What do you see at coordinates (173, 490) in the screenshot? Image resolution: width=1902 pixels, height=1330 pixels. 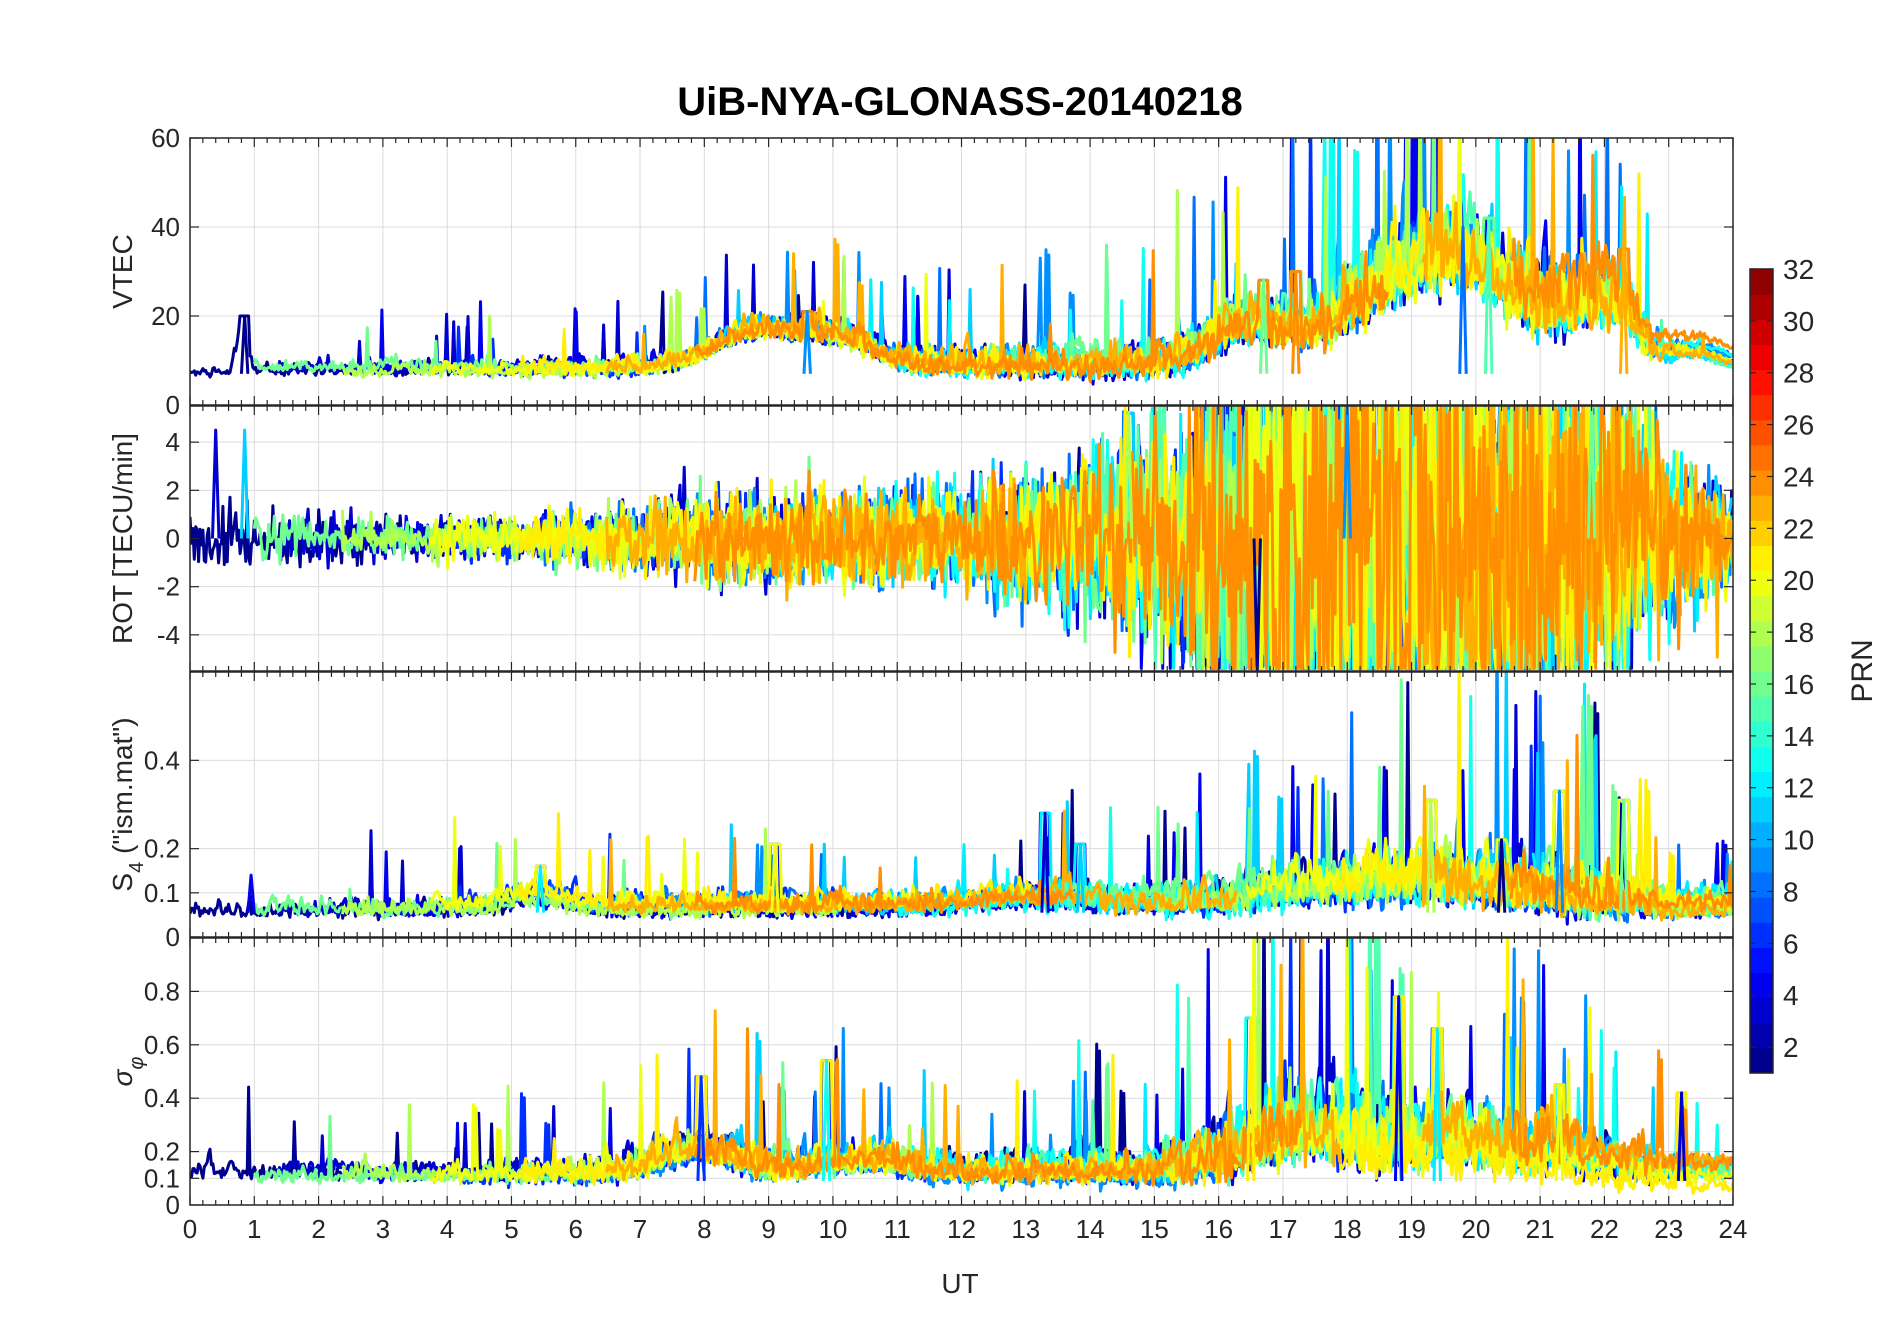 I see `y-tick-label: 2` at bounding box center [173, 490].